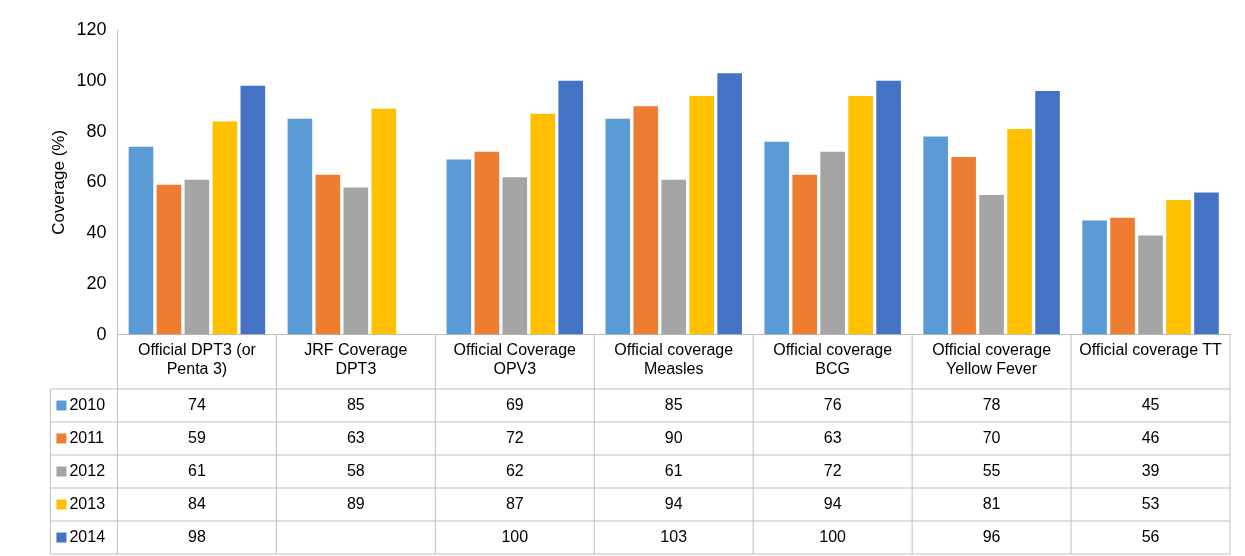  Describe the element at coordinates (514, 470) in the screenshot. I see `data-label: 62` at that location.